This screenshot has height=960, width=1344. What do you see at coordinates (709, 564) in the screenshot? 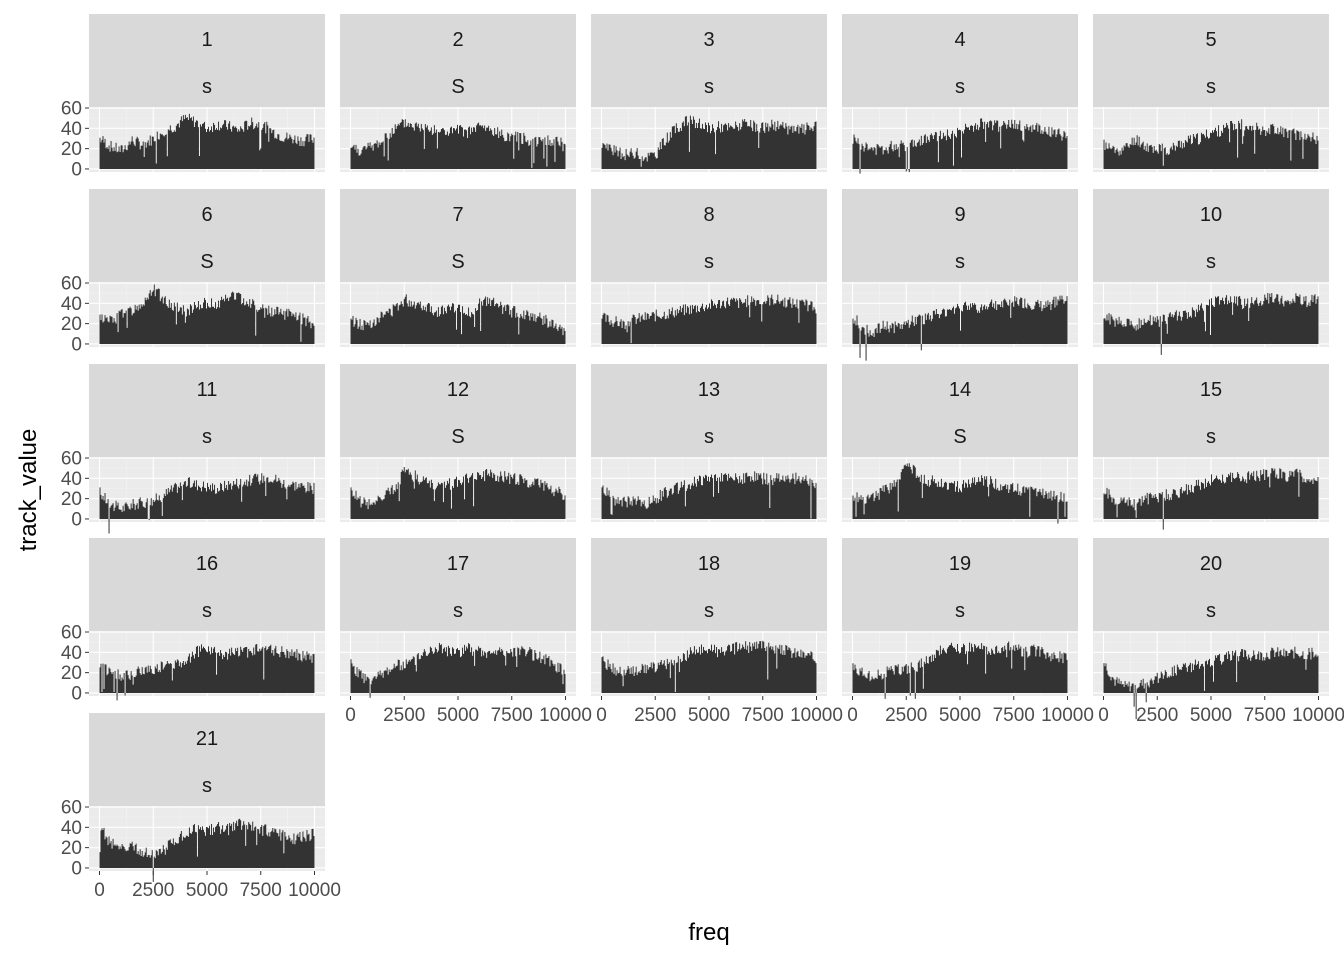
I see `strip-id-label: 18` at bounding box center [709, 564].